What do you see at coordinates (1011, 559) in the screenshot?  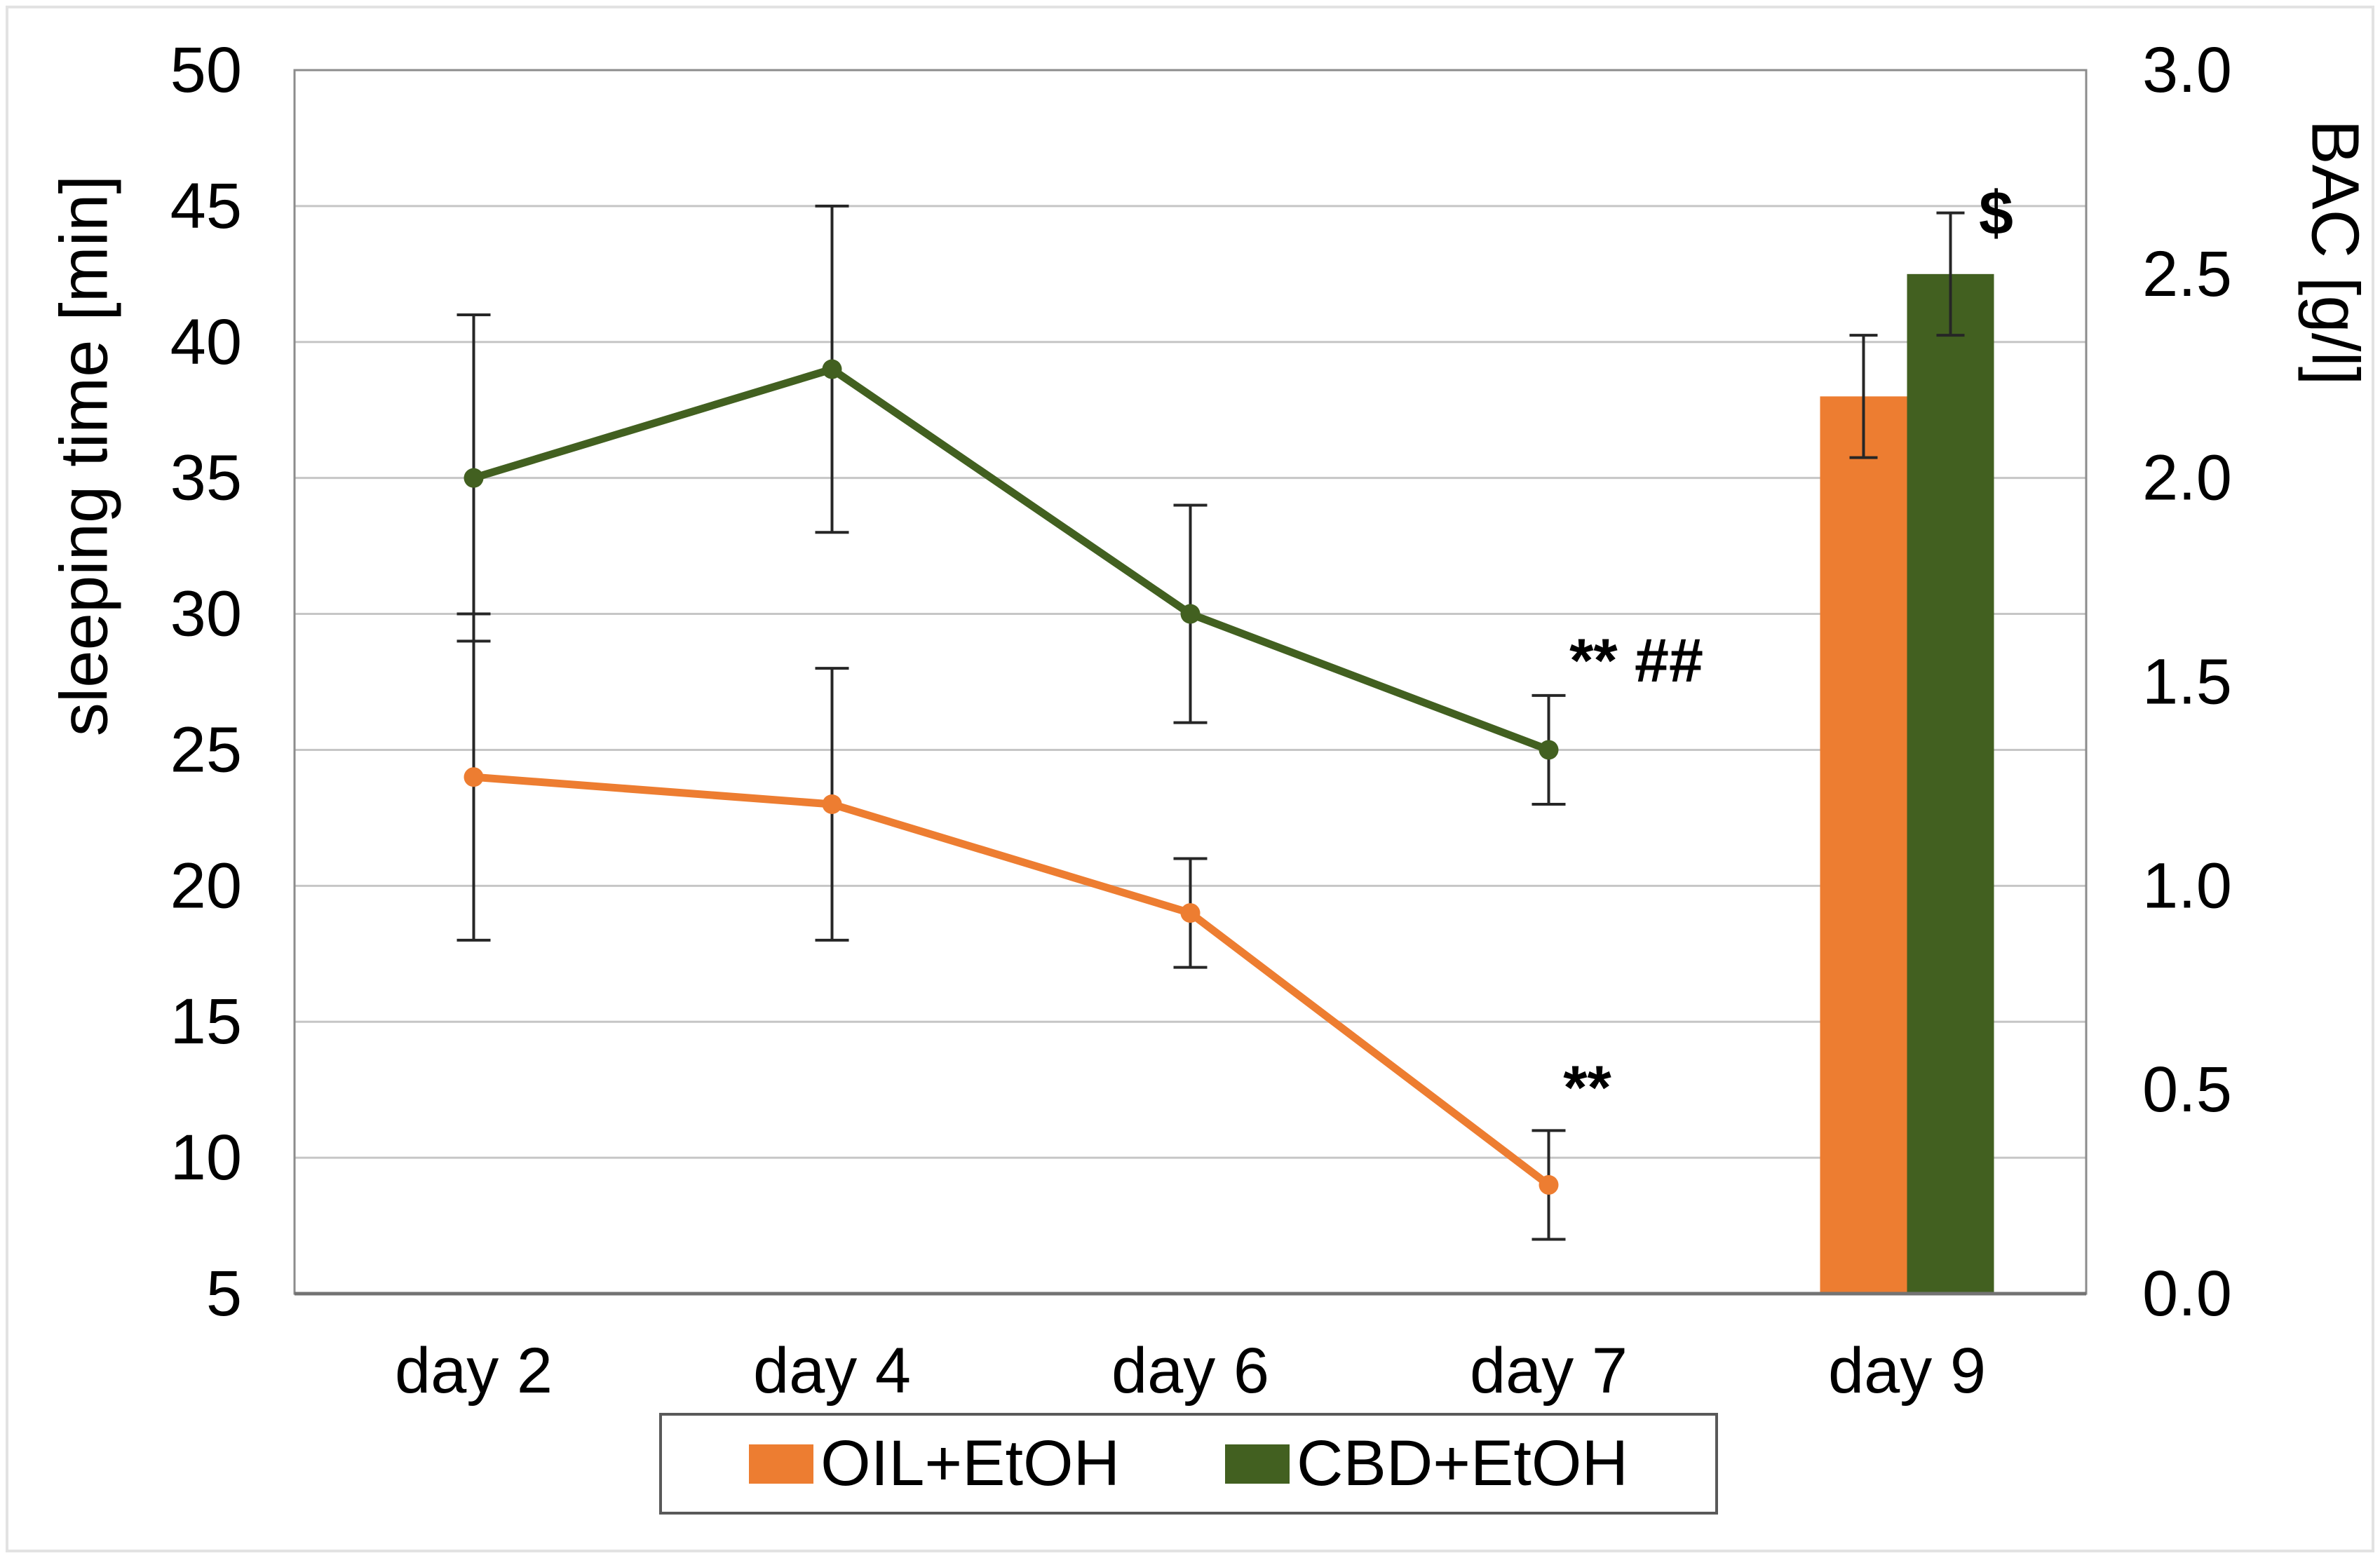 I see `cbd-etoh-line` at bounding box center [1011, 559].